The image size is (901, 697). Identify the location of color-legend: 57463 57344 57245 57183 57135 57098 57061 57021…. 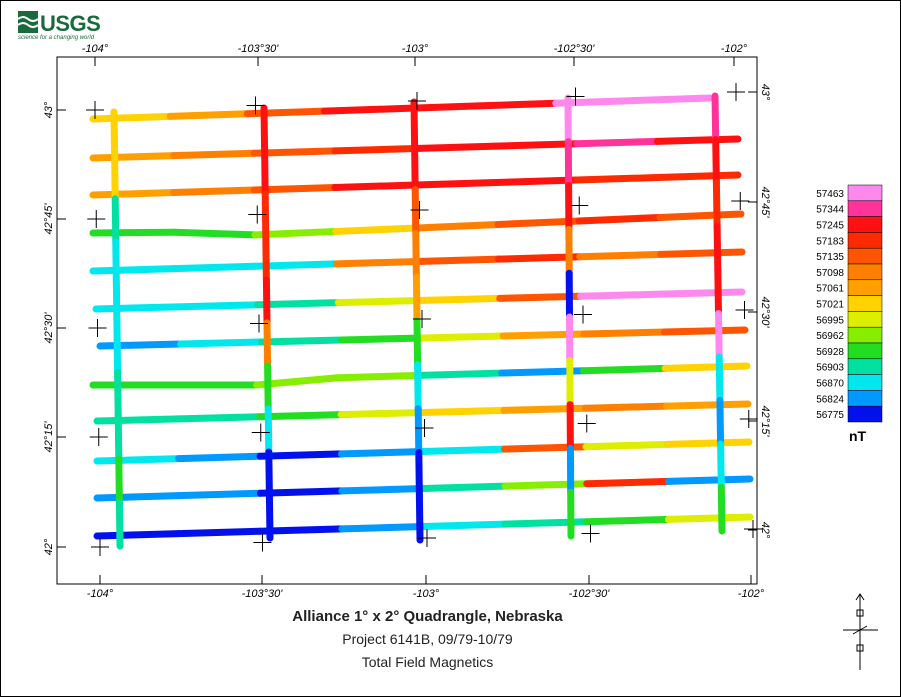
(849, 303).